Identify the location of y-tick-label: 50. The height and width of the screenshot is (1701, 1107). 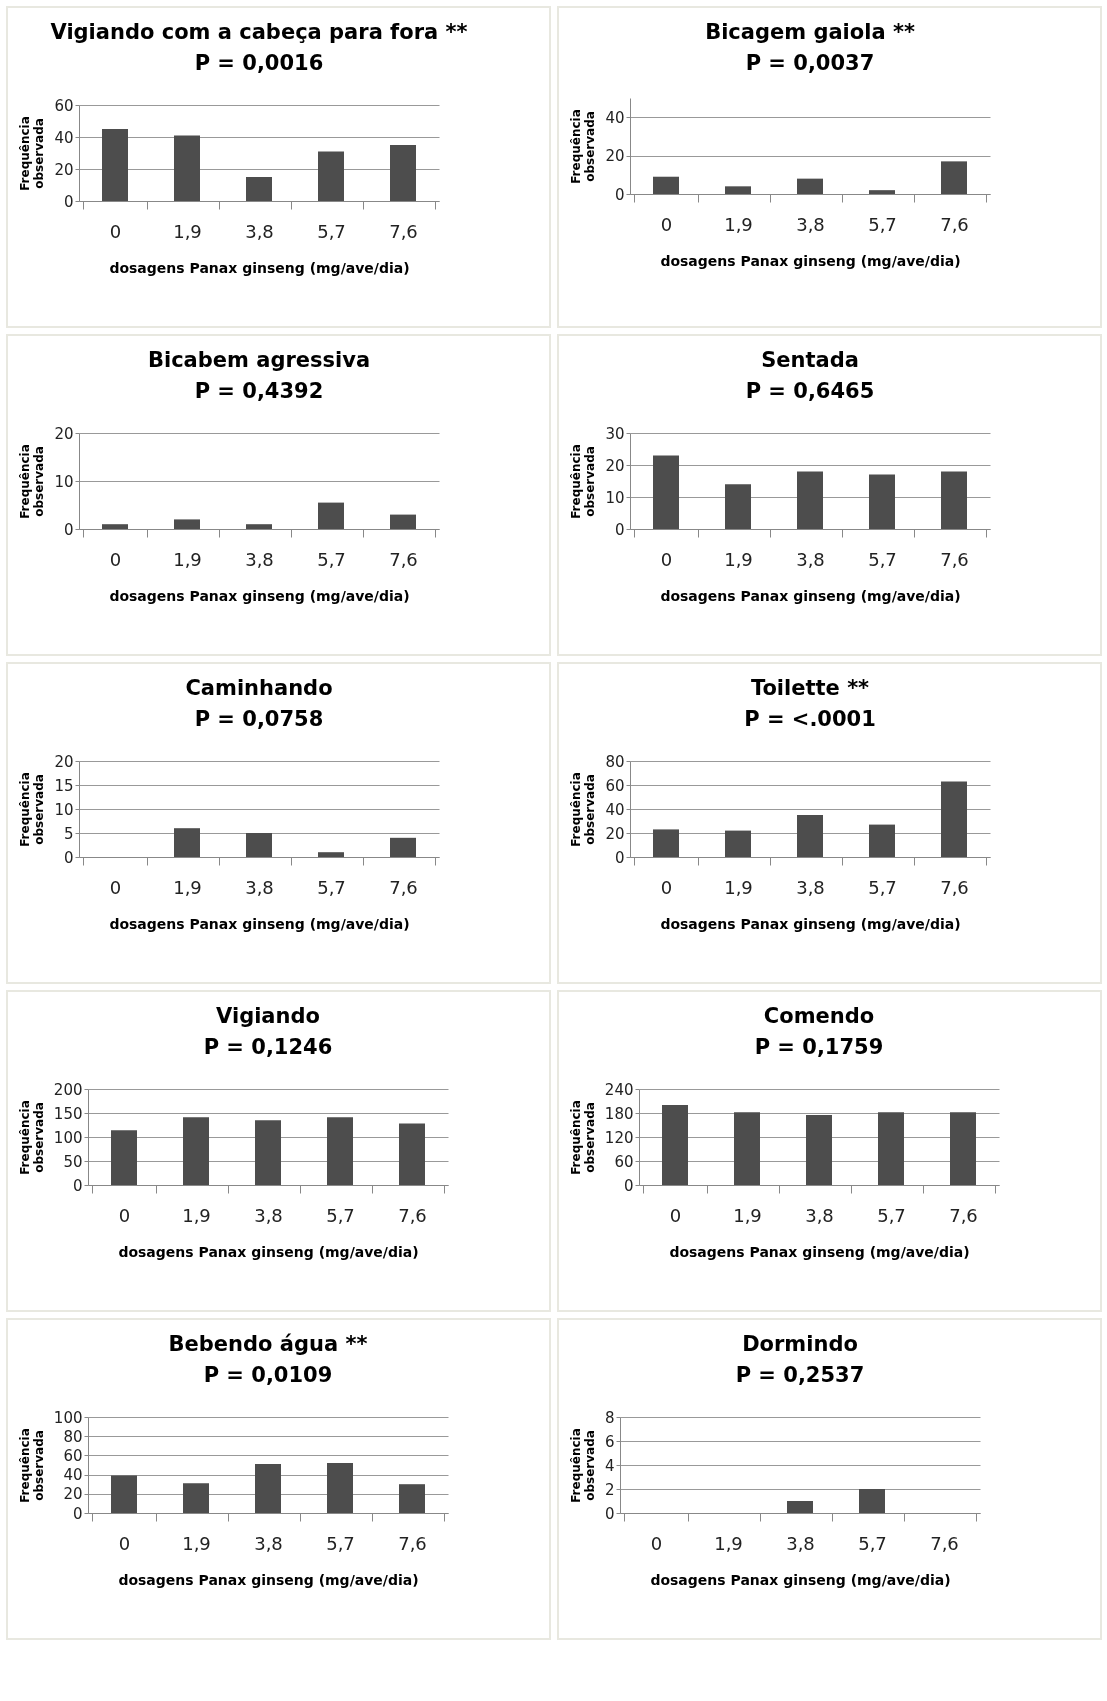
(73, 1161).